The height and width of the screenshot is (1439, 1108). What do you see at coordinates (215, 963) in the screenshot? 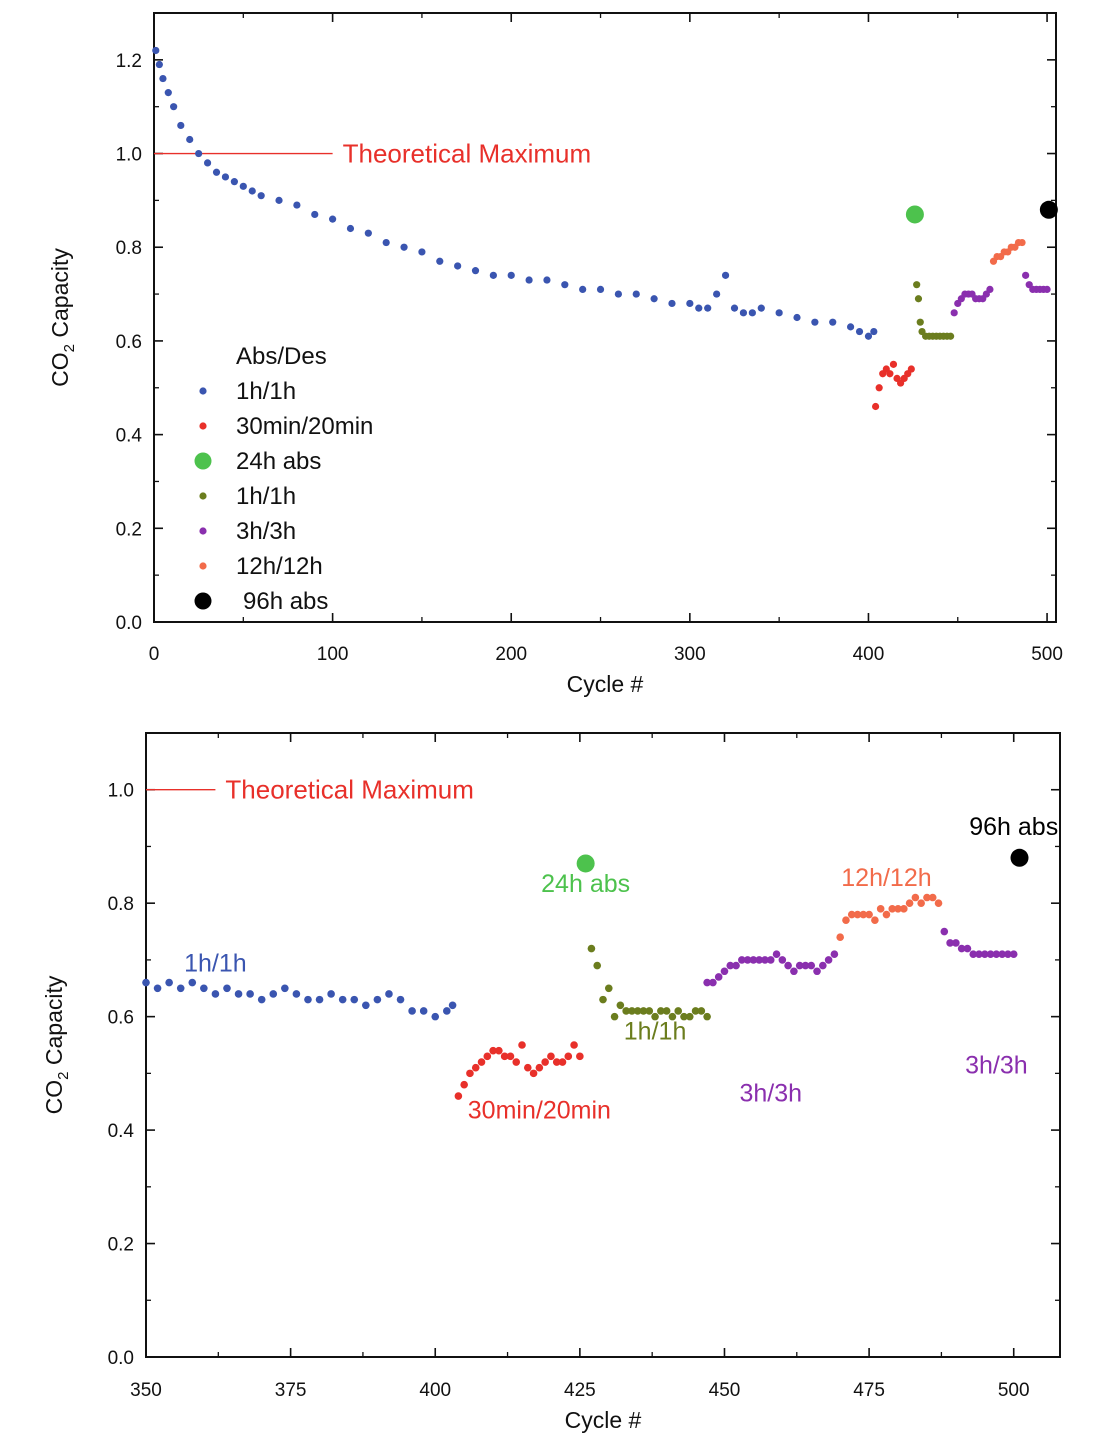
I see `chart2-annotation: 1h/1h` at bounding box center [215, 963].